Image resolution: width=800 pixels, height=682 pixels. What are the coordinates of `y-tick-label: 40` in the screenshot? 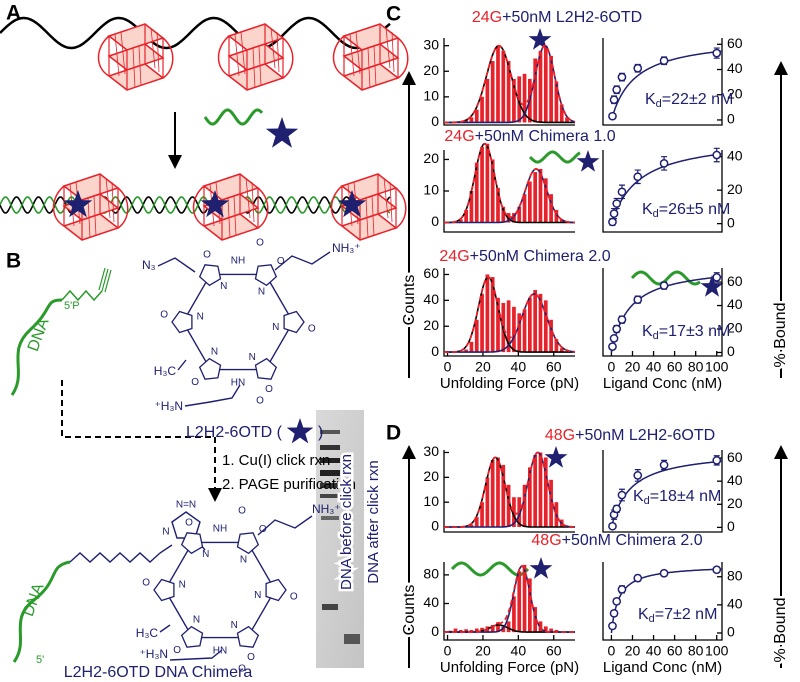 It's located at (735, 304).